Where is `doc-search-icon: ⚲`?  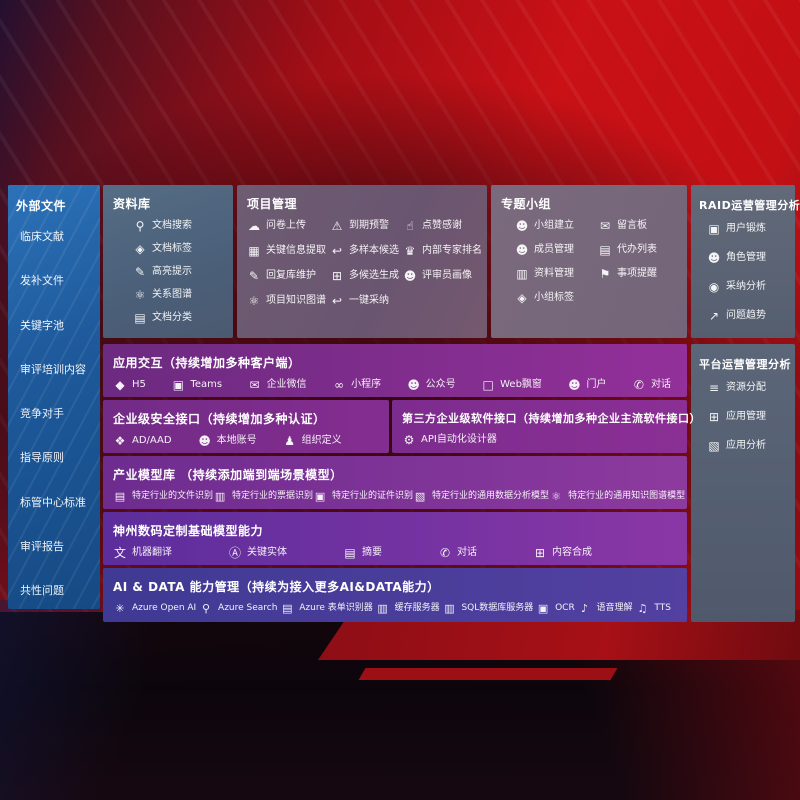 doc-search-icon: ⚲ is located at coordinates (140, 226).